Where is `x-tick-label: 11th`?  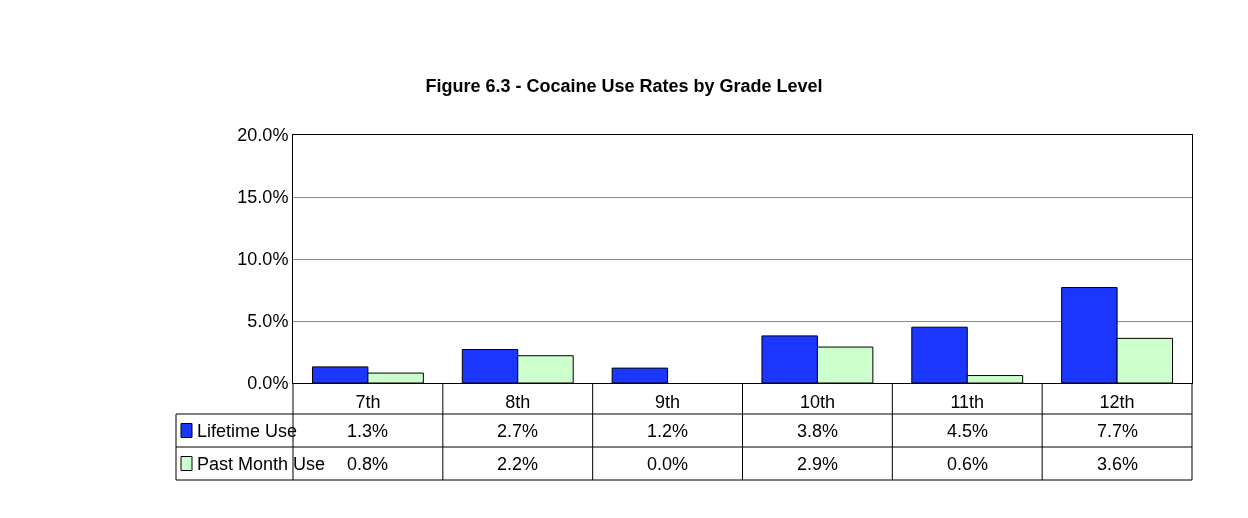
x-tick-label: 11th is located at coordinates (967, 401).